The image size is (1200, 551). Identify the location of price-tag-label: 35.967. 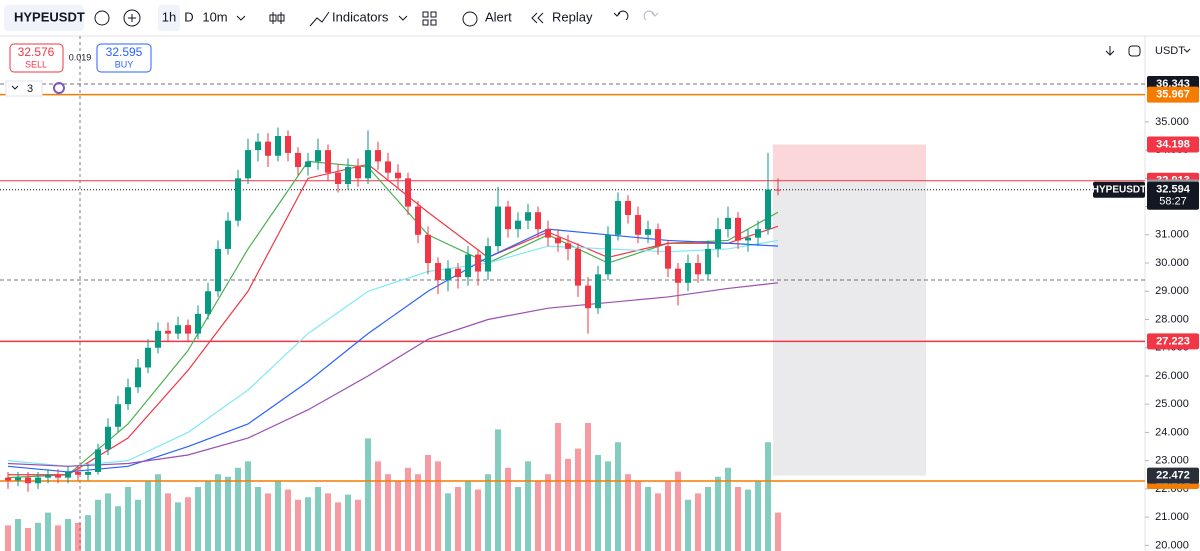
(1173, 94).